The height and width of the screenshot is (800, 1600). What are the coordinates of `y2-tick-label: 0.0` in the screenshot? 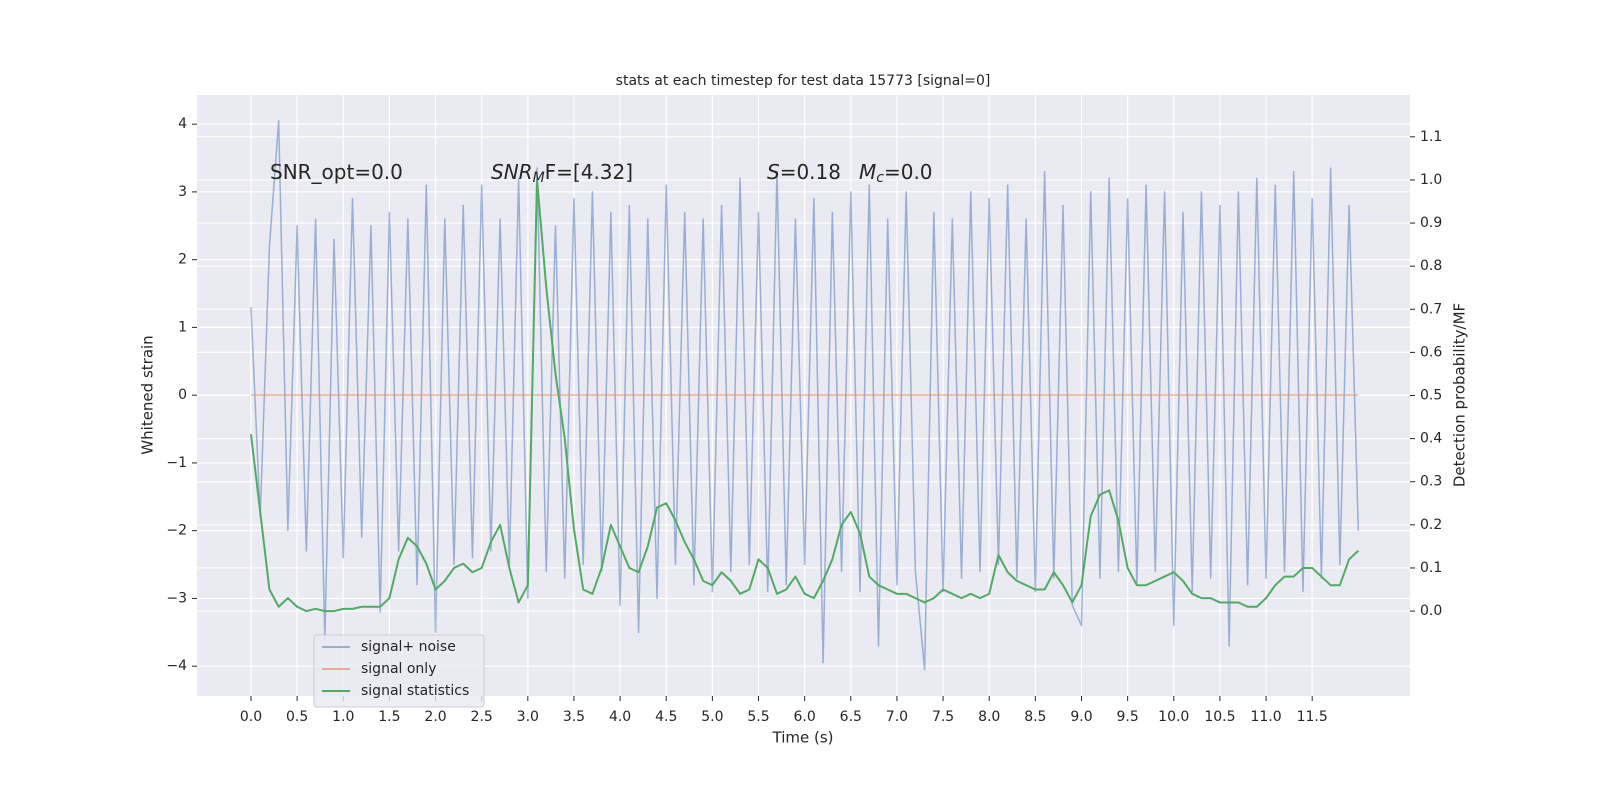 It's located at (1431, 611).